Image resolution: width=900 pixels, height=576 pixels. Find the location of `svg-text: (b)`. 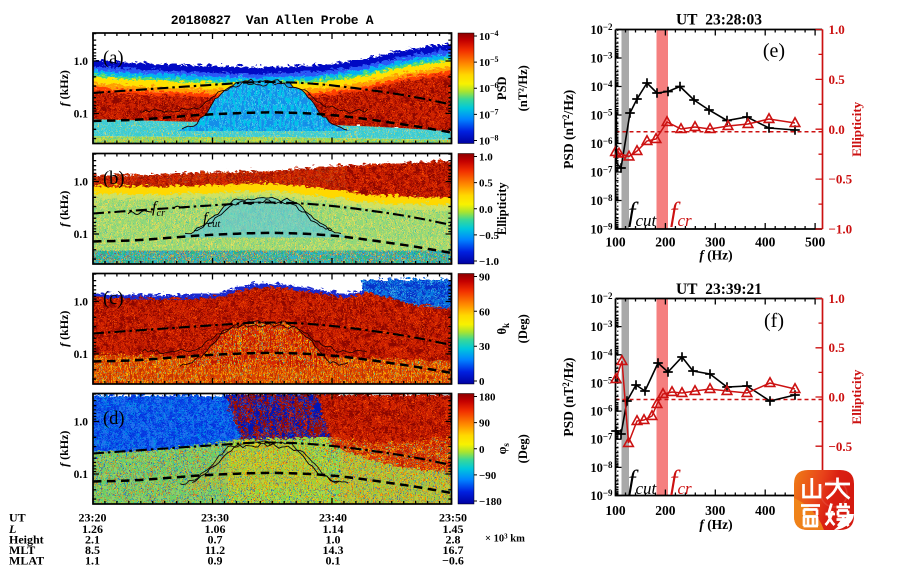

svg-text: (b) is located at coordinates (114, 179).